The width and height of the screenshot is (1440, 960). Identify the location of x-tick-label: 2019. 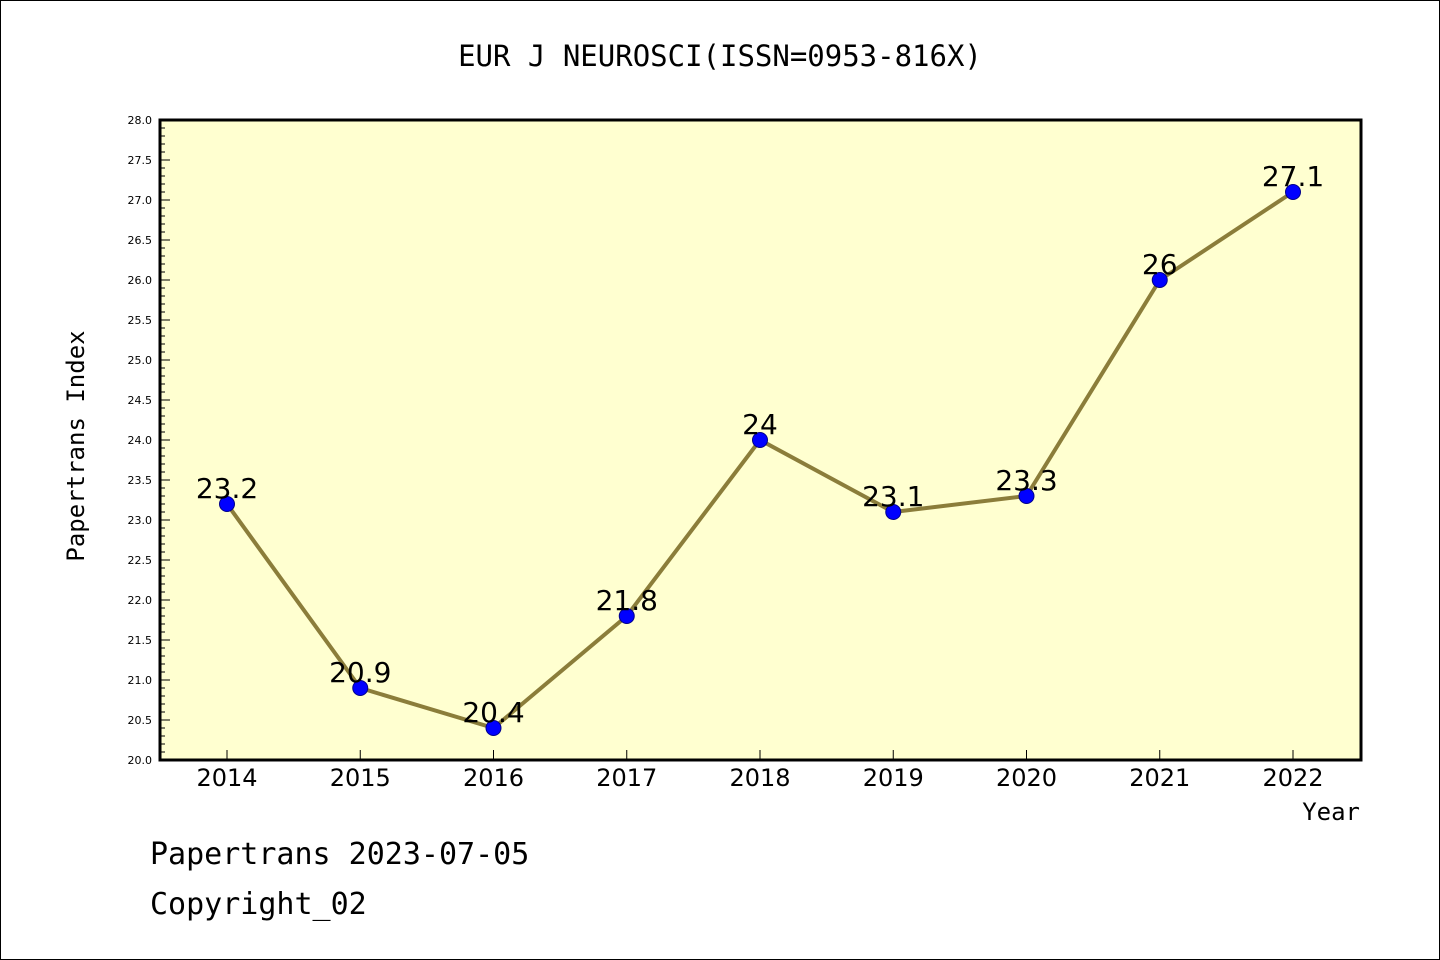
(893, 778).